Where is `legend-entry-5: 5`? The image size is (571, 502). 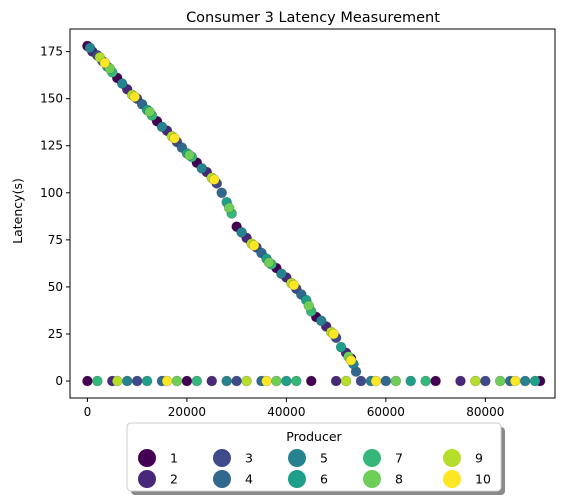 legend-entry-5: 5 is located at coordinates (308, 458).